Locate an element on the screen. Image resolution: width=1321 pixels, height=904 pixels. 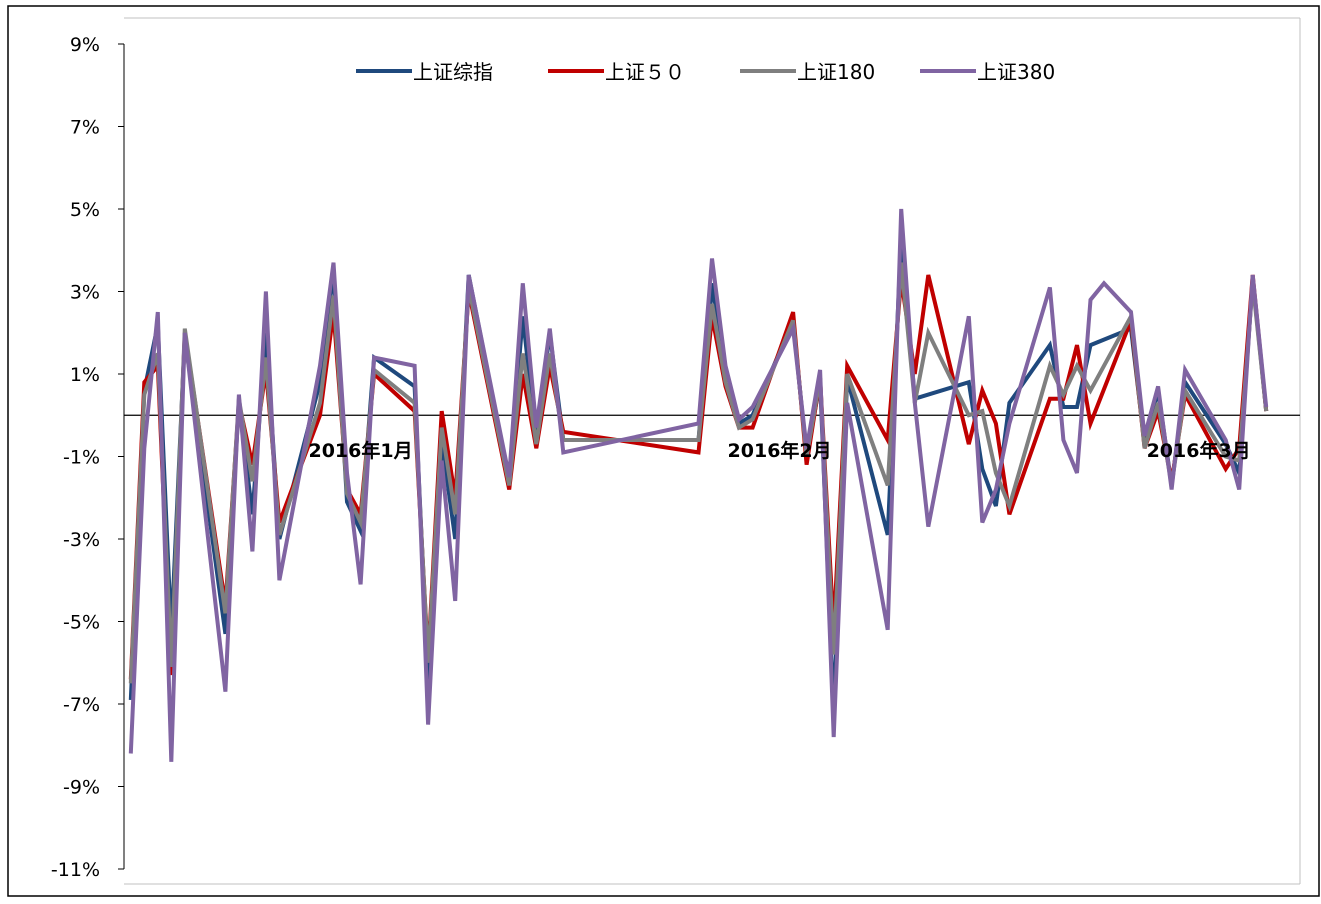
y-axis: 9% 7% 5% 3% 1% -1% -3% -5% -7% -9% -11% is located at coordinates (88, 457).